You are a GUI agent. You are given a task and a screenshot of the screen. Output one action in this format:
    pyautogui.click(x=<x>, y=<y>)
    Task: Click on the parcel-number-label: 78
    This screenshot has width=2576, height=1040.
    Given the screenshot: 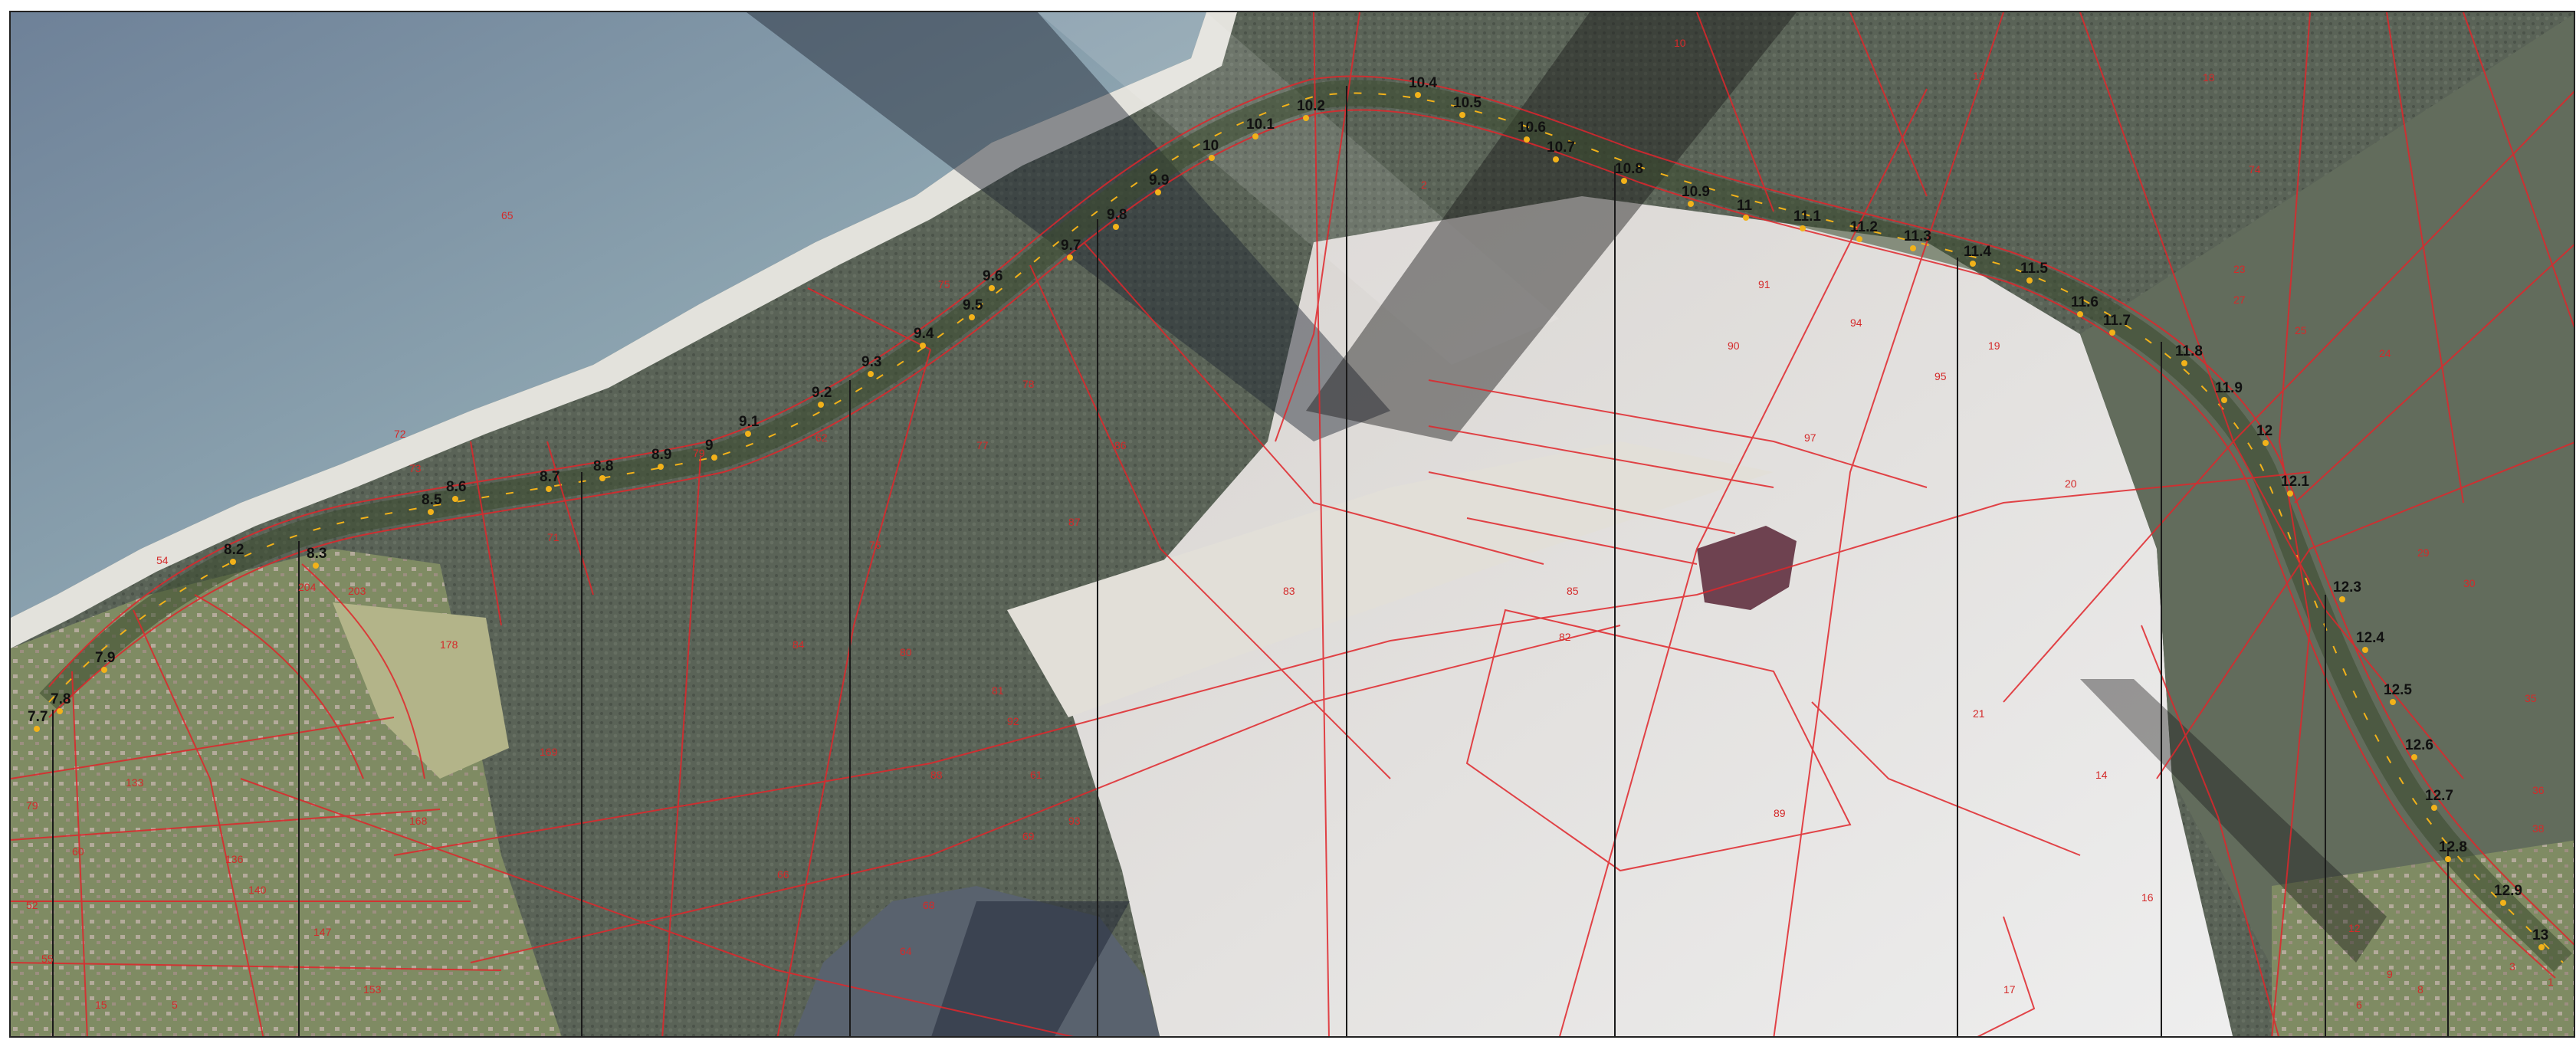 What is the action you would take?
    pyautogui.click(x=1028, y=384)
    